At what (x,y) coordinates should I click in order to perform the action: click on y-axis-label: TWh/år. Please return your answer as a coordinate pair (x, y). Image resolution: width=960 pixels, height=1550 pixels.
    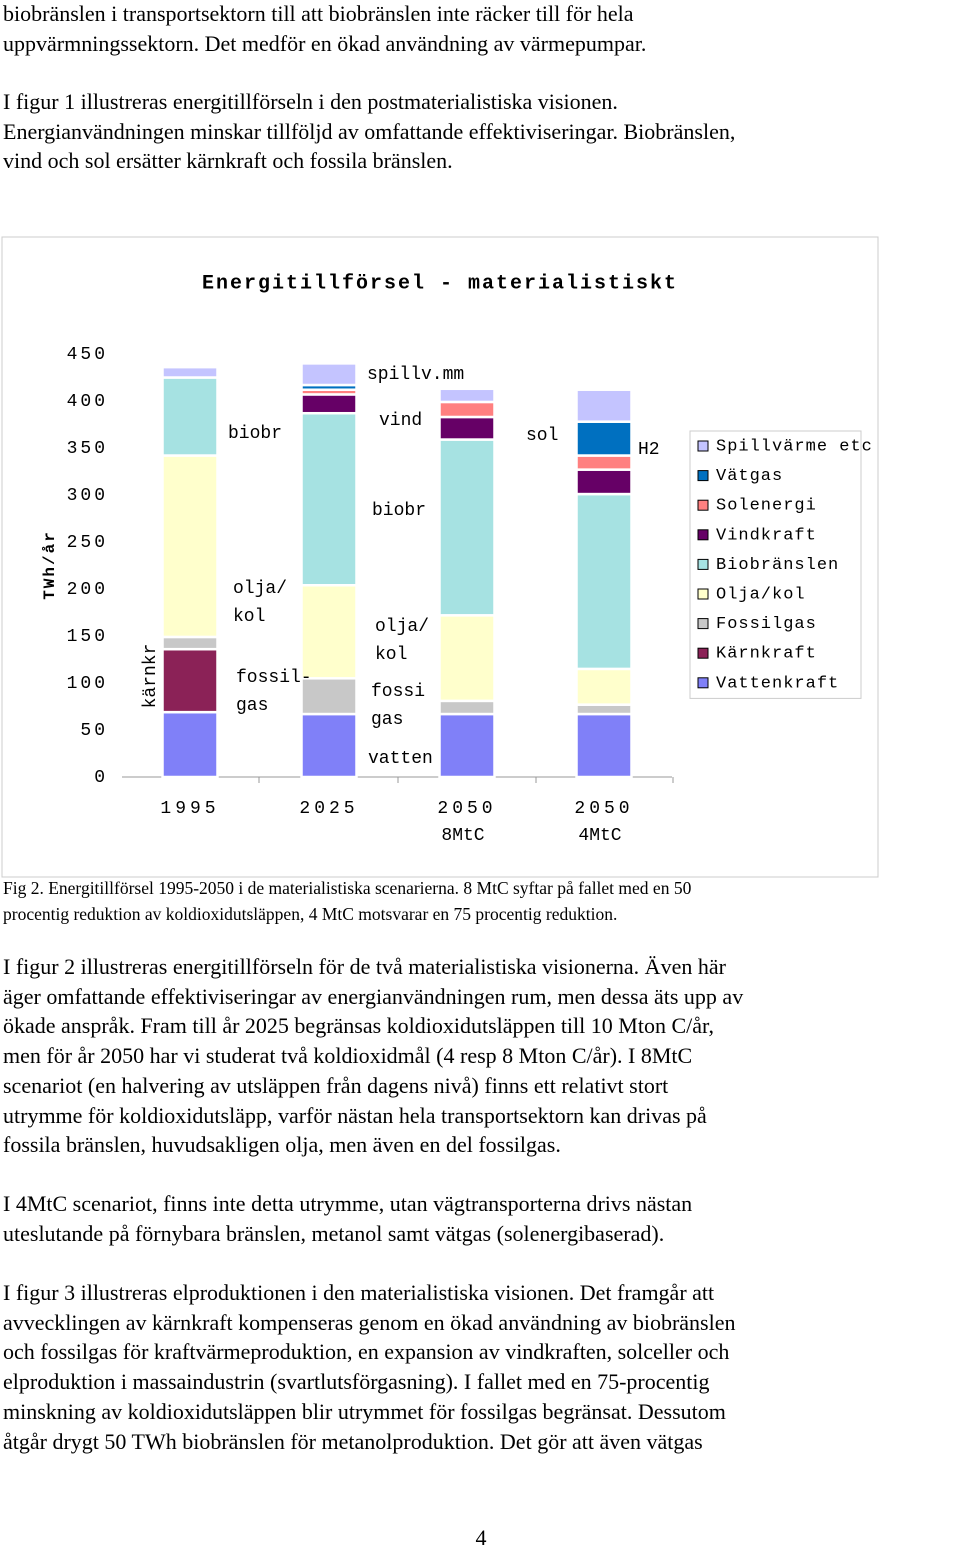
    Looking at the image, I should click on (50, 565).